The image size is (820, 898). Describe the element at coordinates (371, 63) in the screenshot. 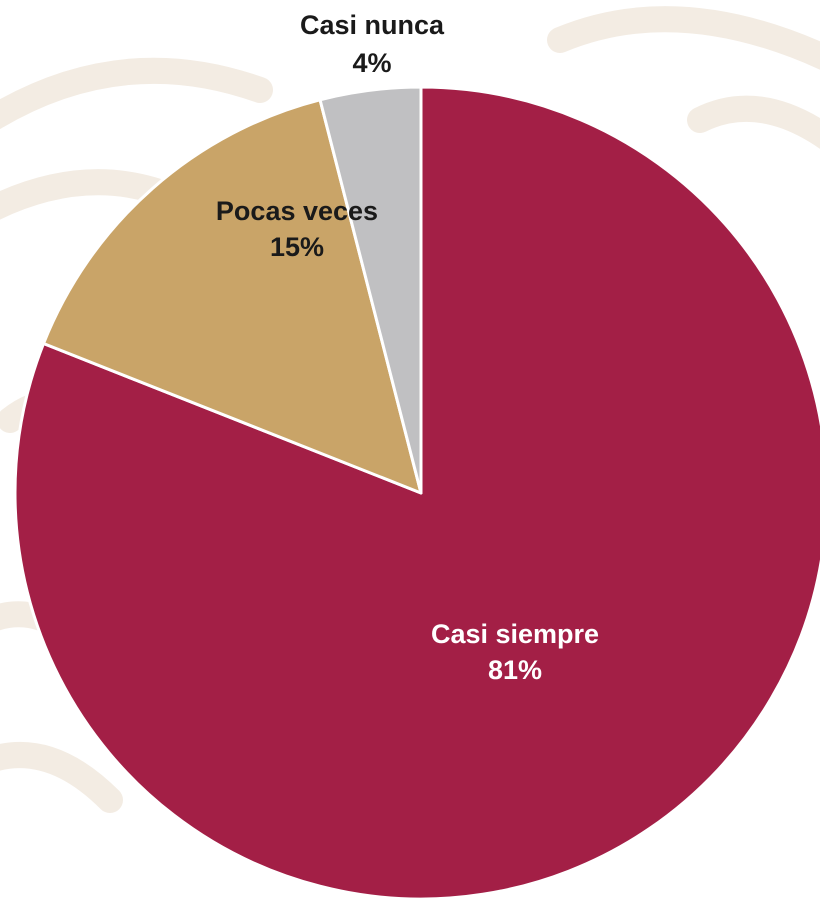

I see `slice-value-casi-nunca: 4%` at that location.